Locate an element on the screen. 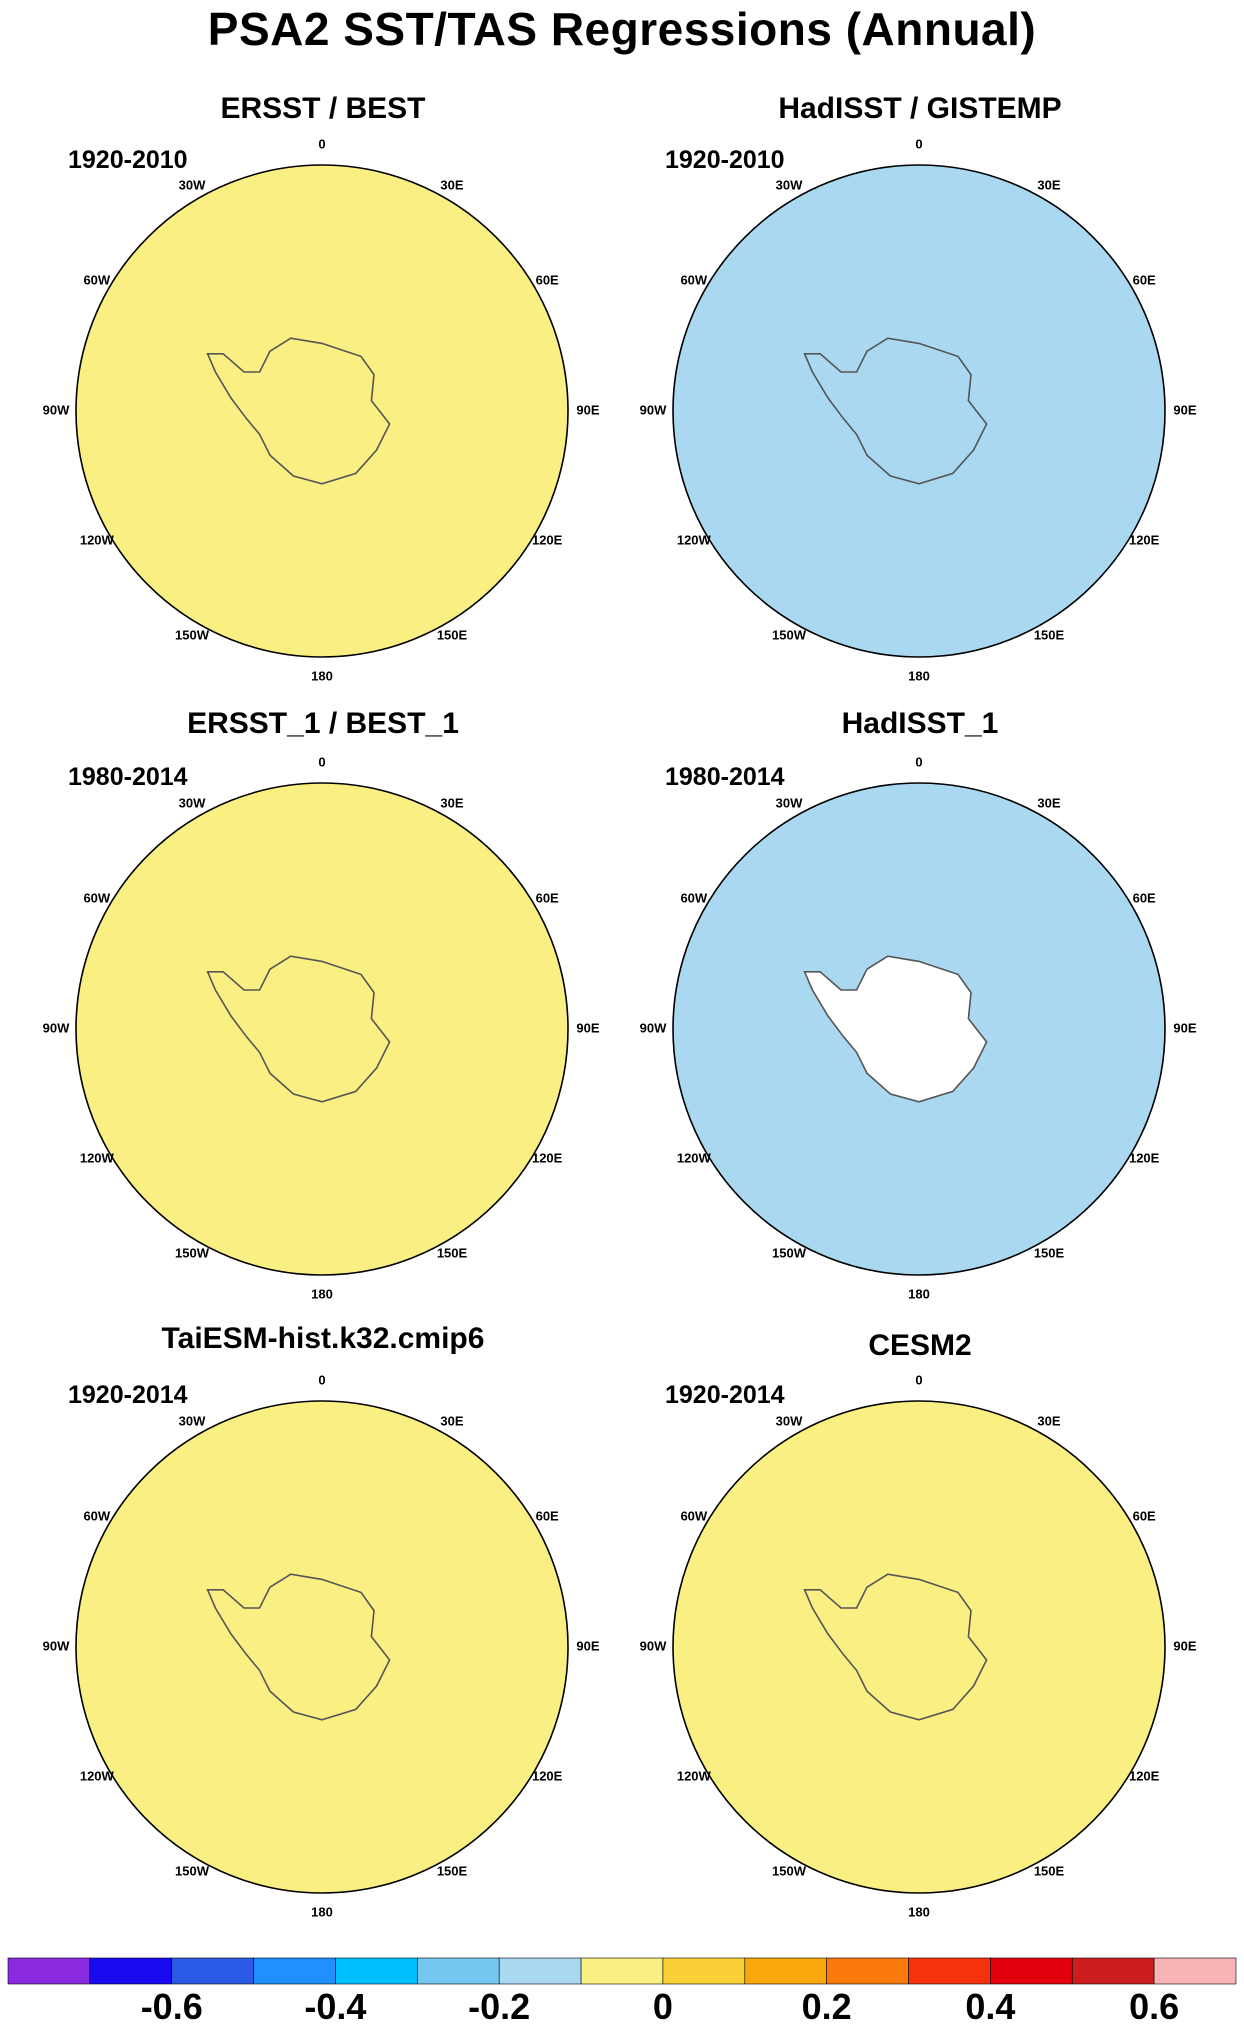 The height and width of the screenshot is (2042, 1244). colorbar is located at coordinates (622, 1971).